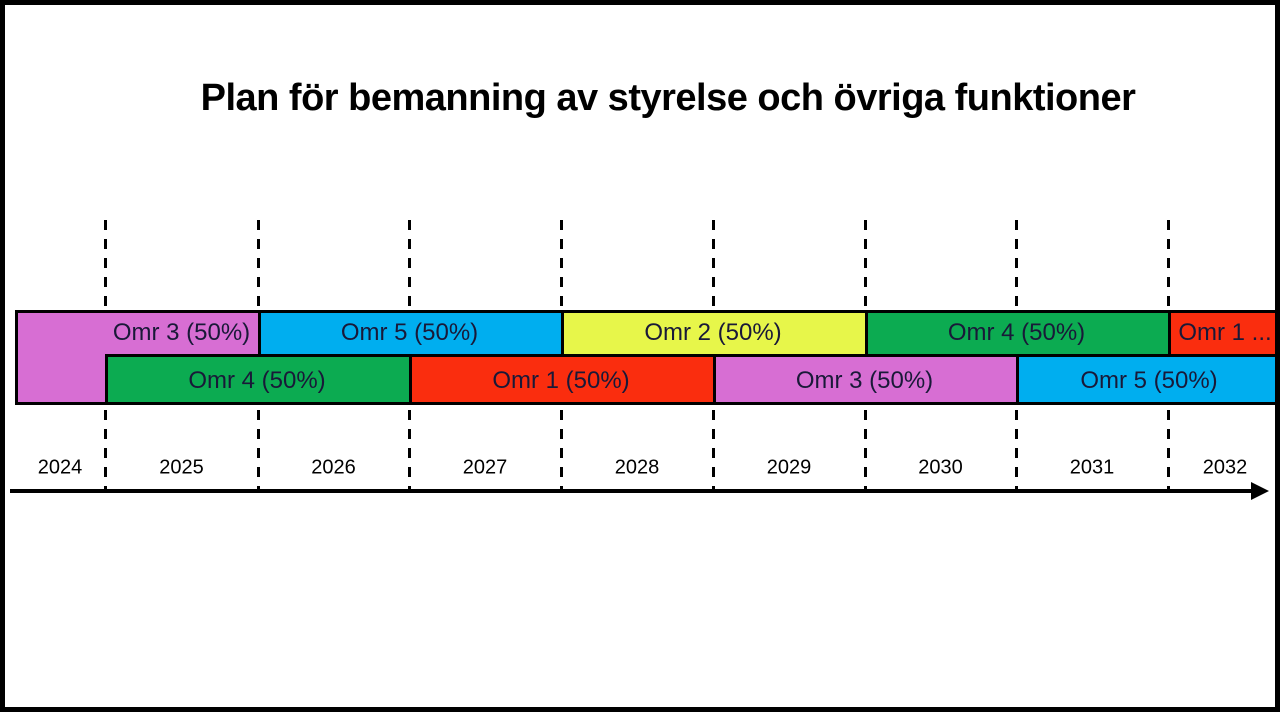  What do you see at coordinates (257, 380) in the screenshot?
I see `bar-label-bottom-omr-4-50: Omr 4 (50%)` at bounding box center [257, 380].